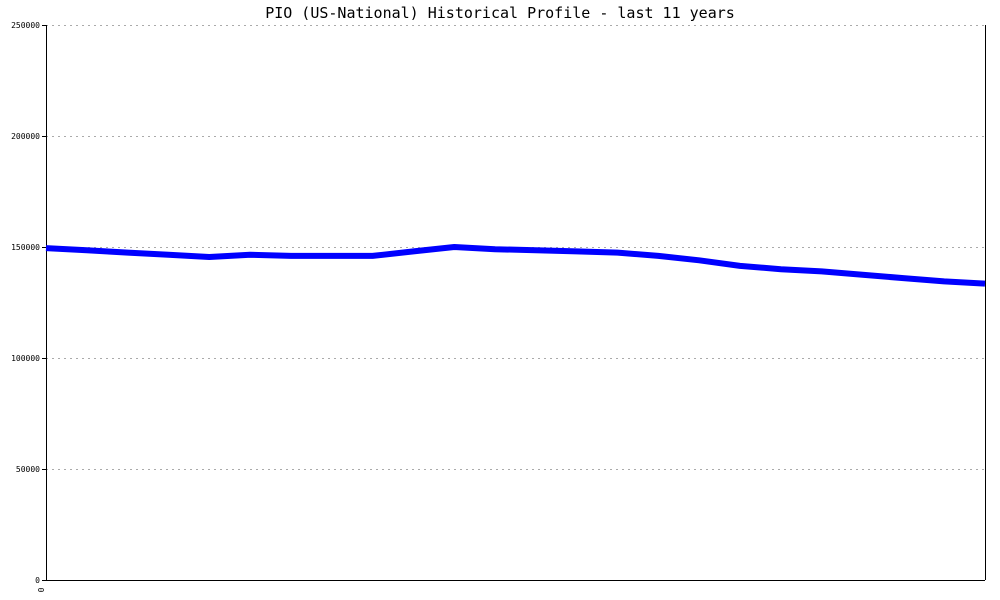  Describe the element at coordinates (37, 580) in the screenshot. I see `y-tick-label: 0` at that location.